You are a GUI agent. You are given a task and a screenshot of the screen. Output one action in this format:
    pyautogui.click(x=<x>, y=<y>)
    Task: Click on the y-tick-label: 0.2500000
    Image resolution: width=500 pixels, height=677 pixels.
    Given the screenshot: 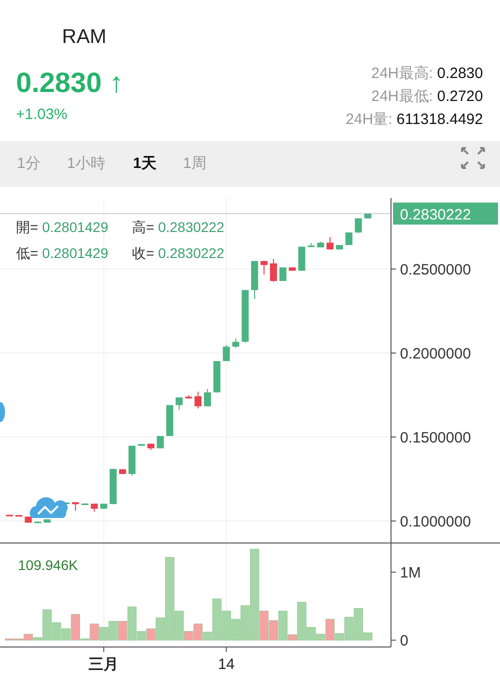 What is the action you would take?
    pyautogui.click(x=435, y=269)
    